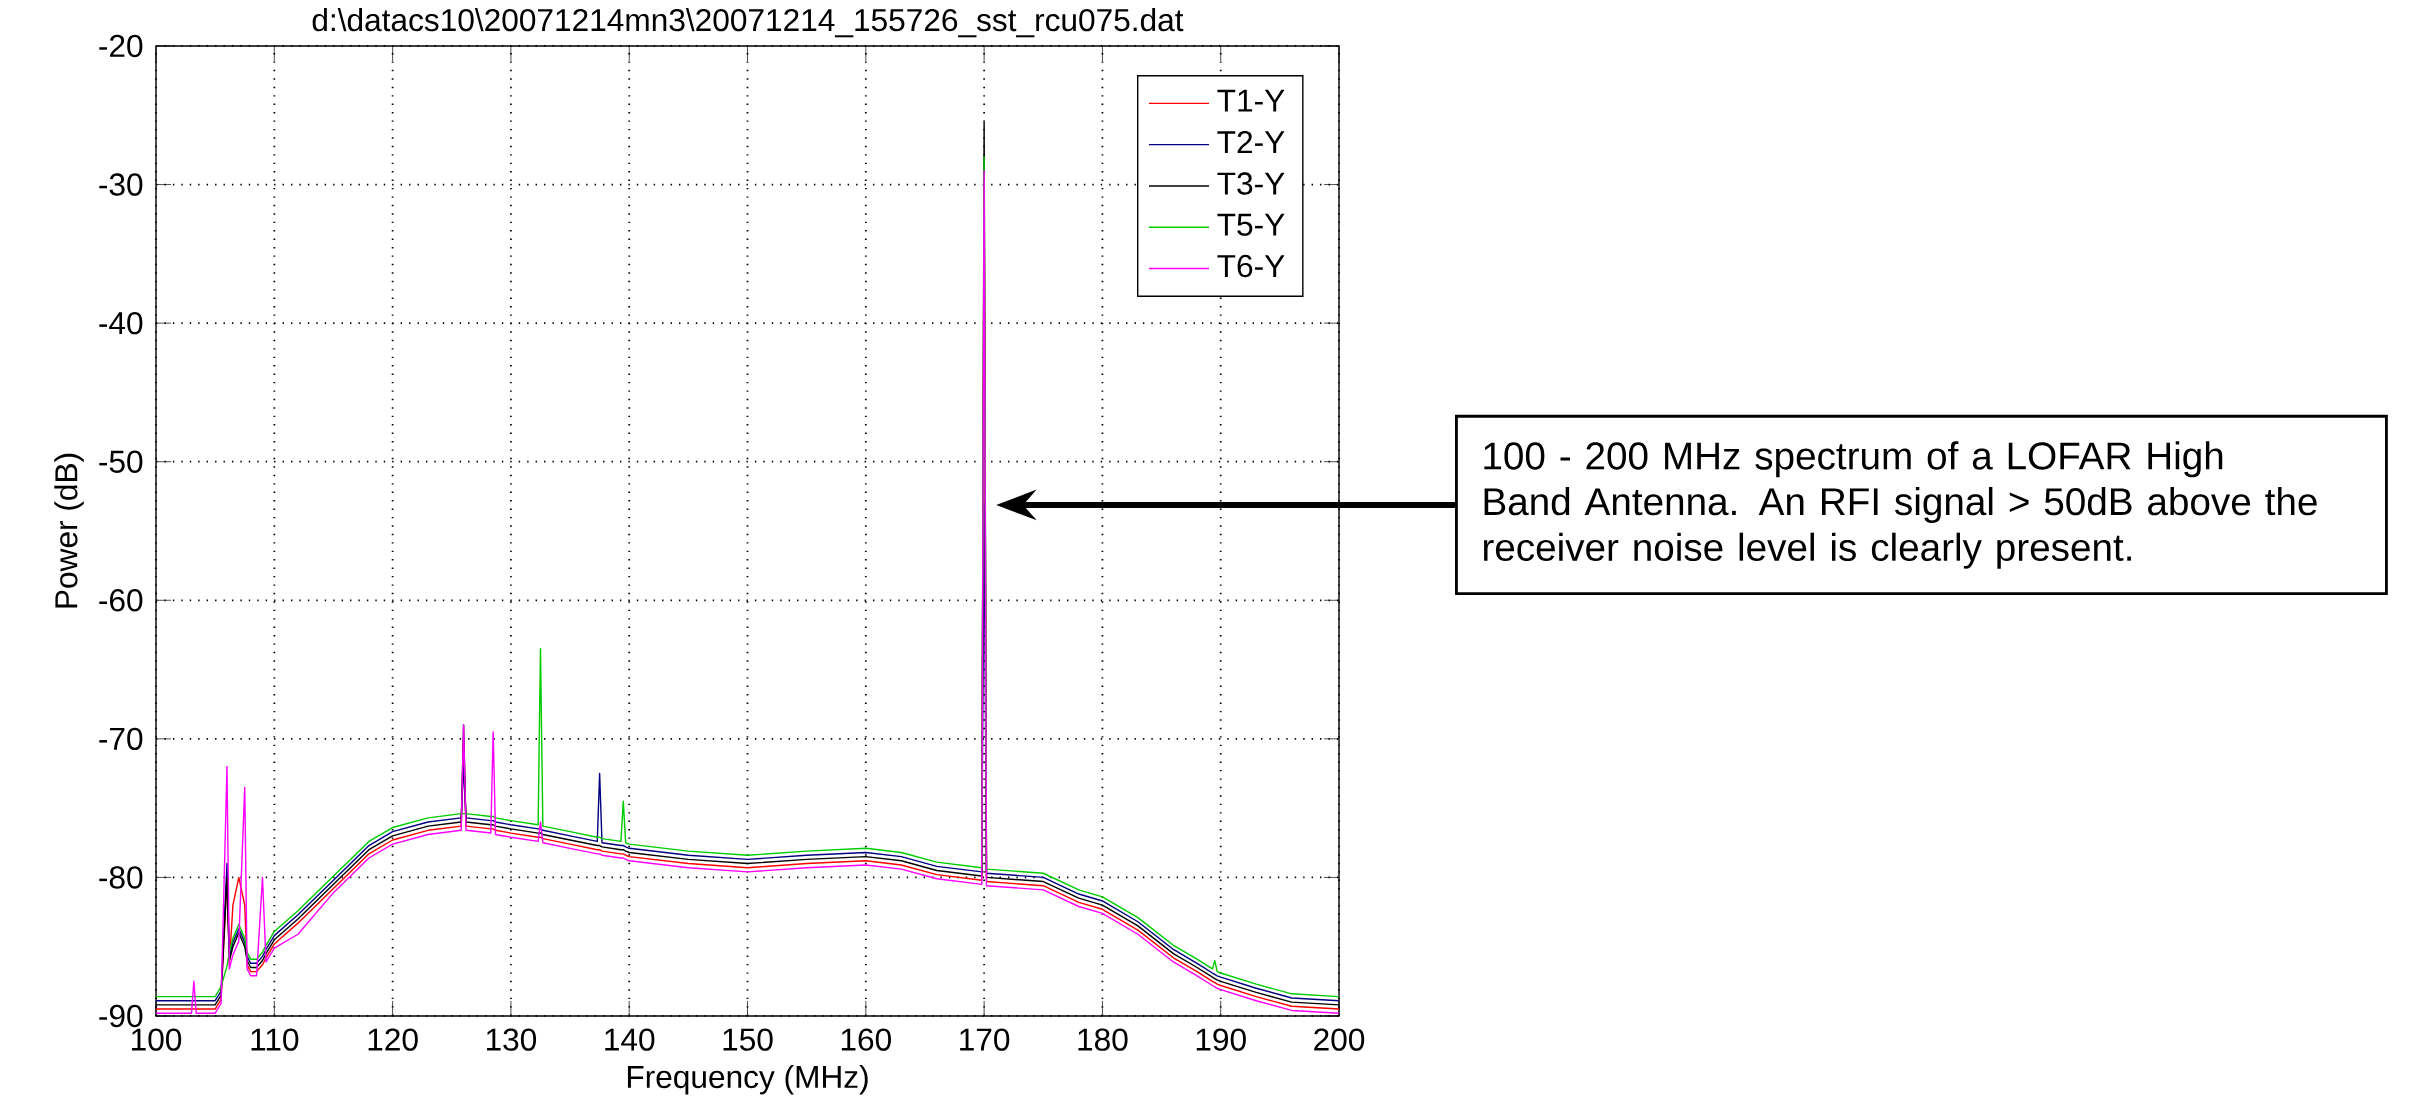 This screenshot has width=2425, height=1109. I want to click on y-tick-label: -50, so click(121, 461).